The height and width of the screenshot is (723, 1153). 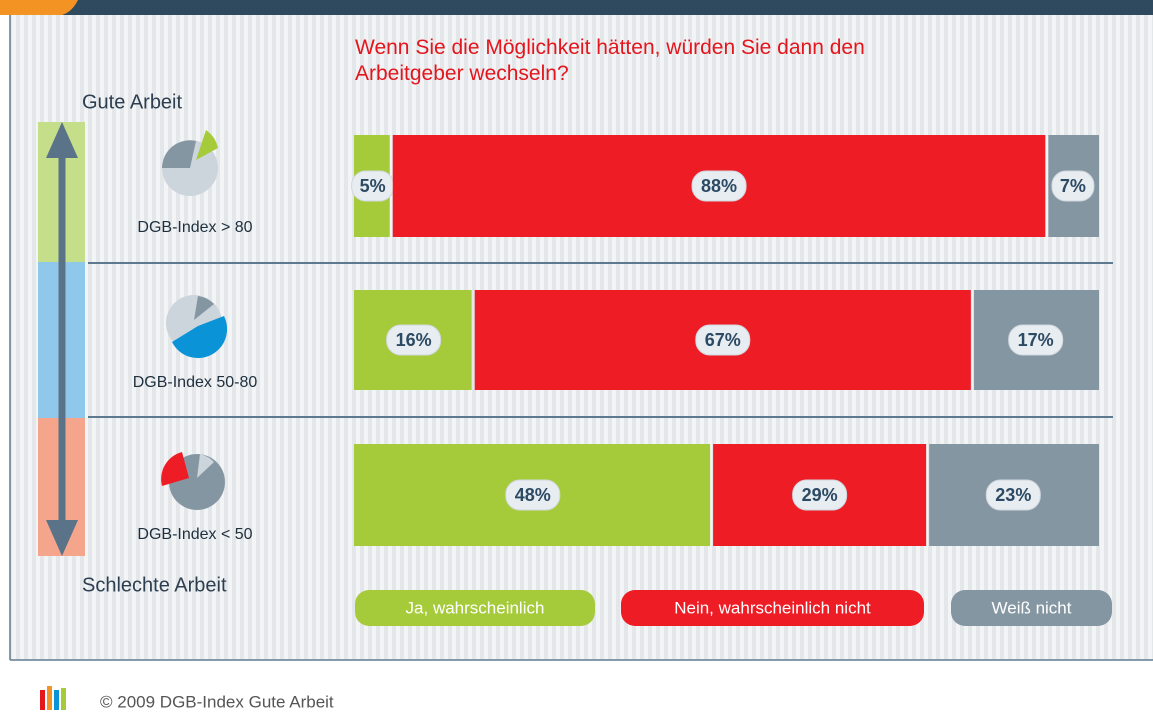 What do you see at coordinates (217, 701) in the screenshot?
I see `source: © 2009 DGB-Index Gute Arbeit` at bounding box center [217, 701].